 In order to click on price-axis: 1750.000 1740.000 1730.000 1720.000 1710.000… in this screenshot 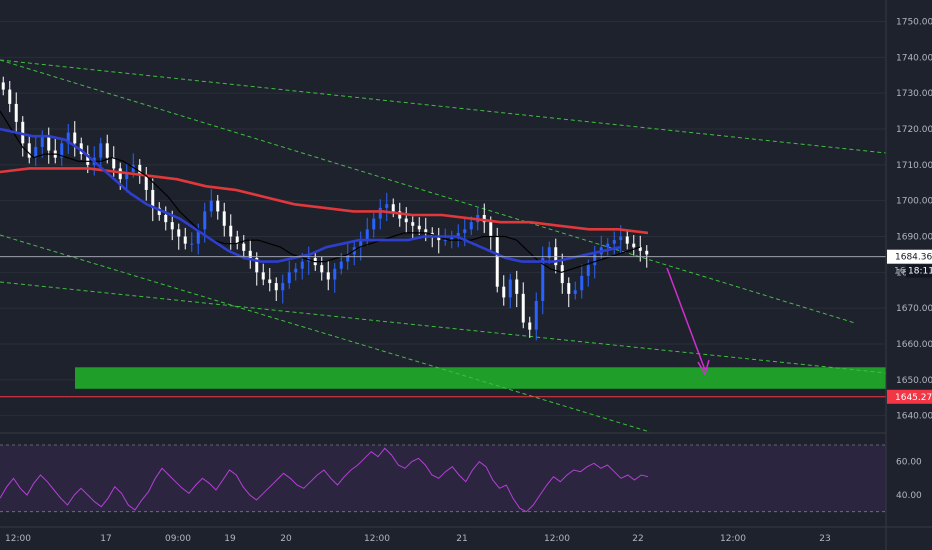, I will do `click(908, 275)`.